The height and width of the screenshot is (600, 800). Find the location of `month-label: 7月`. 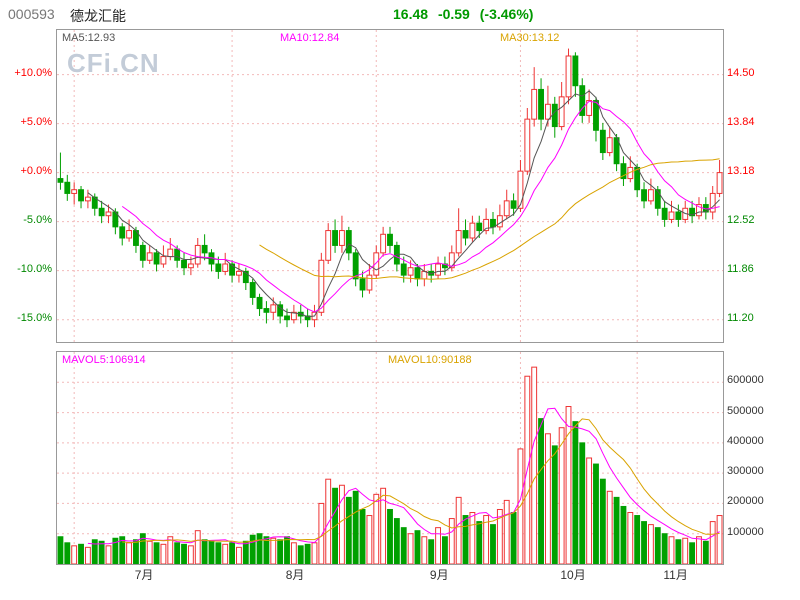

month-label: 7月 is located at coordinates (144, 575).